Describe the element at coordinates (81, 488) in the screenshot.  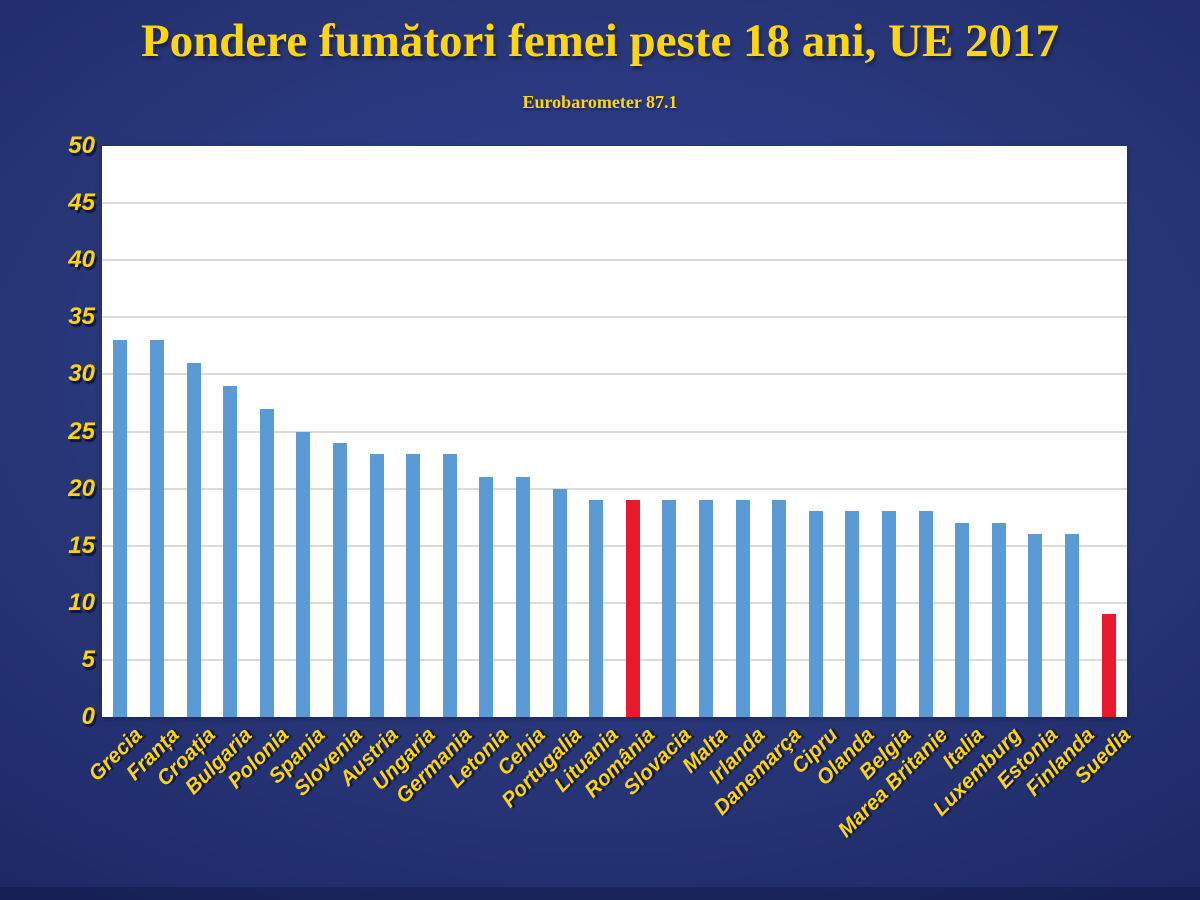
I see `y-tick-label-20: 20` at that location.